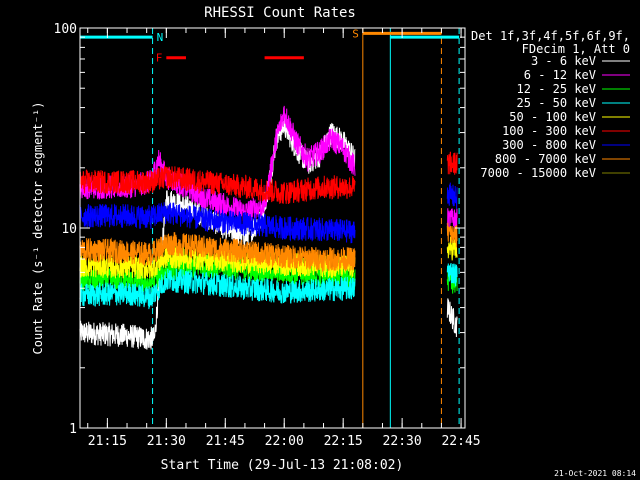  What do you see at coordinates (545, 159) in the screenshot?
I see `legend-label: 800 - 7000 keV` at bounding box center [545, 159].